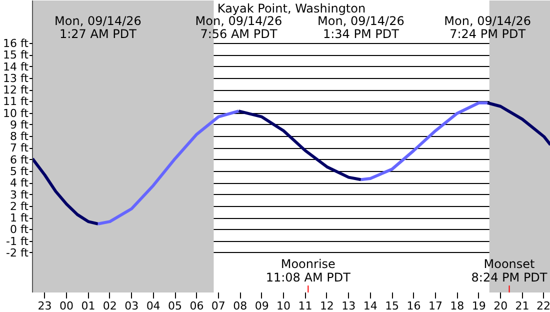 The image size is (550, 312). What do you see at coordinates (16, 90) in the screenshot?
I see `y-tick-label: 12 ft` at bounding box center [16, 90].